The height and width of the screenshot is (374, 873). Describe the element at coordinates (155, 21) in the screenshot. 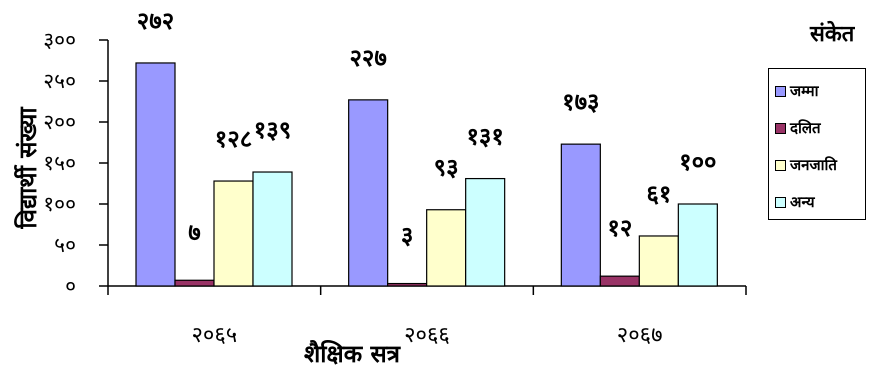

I see `data-label: २७२` at that location.